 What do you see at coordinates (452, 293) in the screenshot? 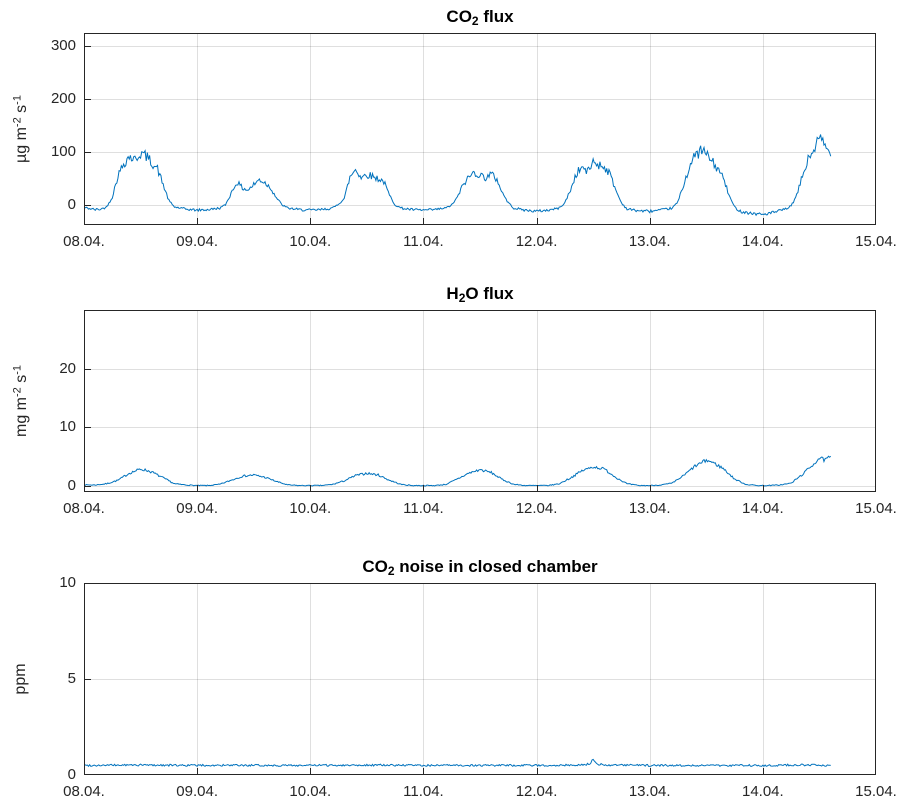
I see `label-text: H` at bounding box center [452, 293].